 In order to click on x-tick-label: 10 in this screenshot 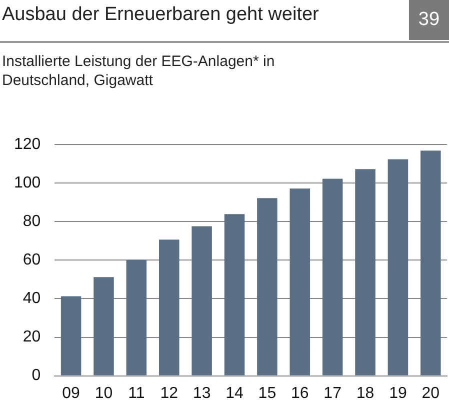, I will do `click(103, 393)`.